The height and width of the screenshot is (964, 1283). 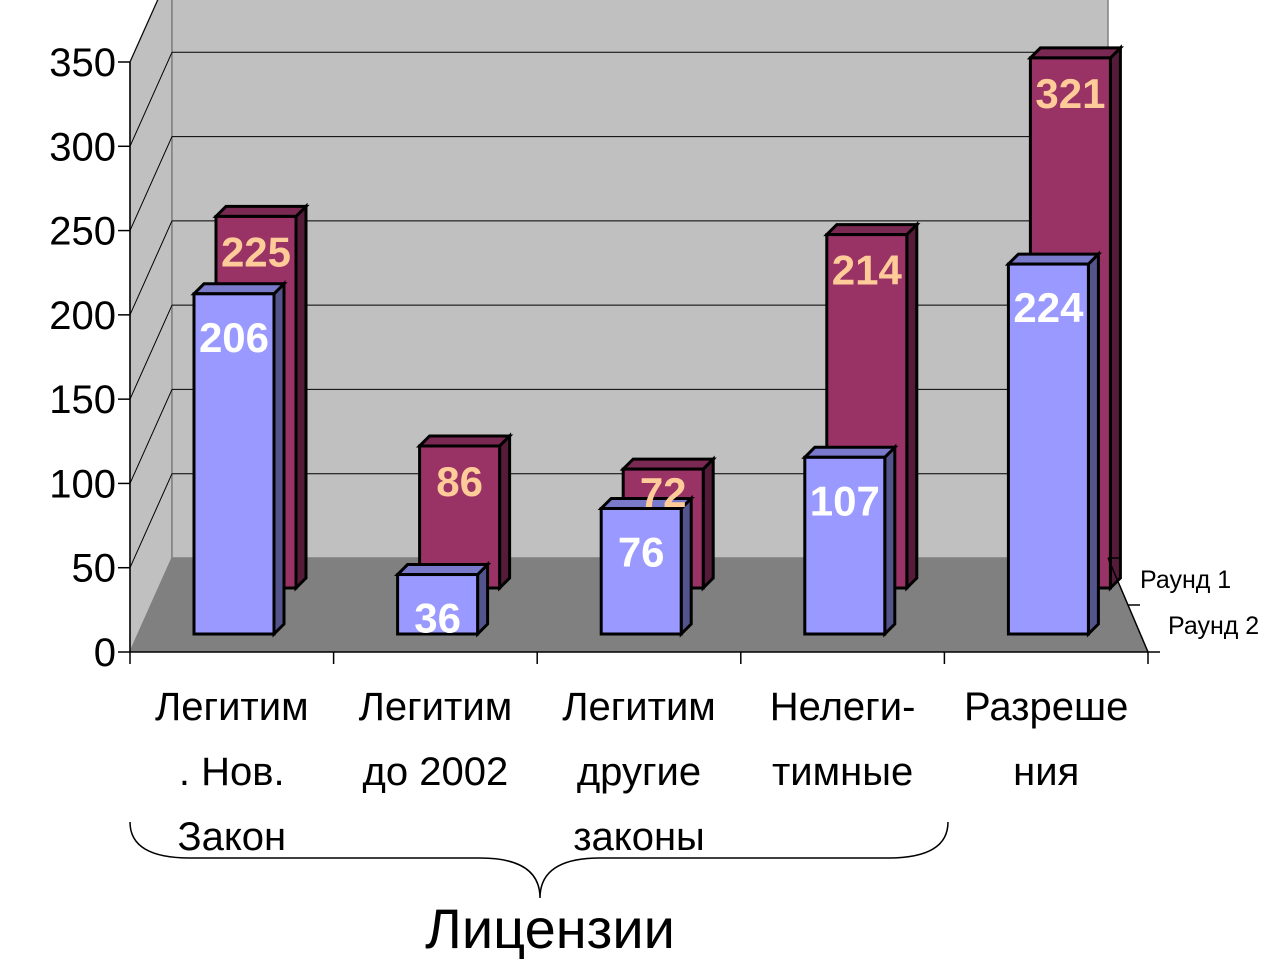 I want to click on data-label-round1: 214, so click(x=867, y=270).